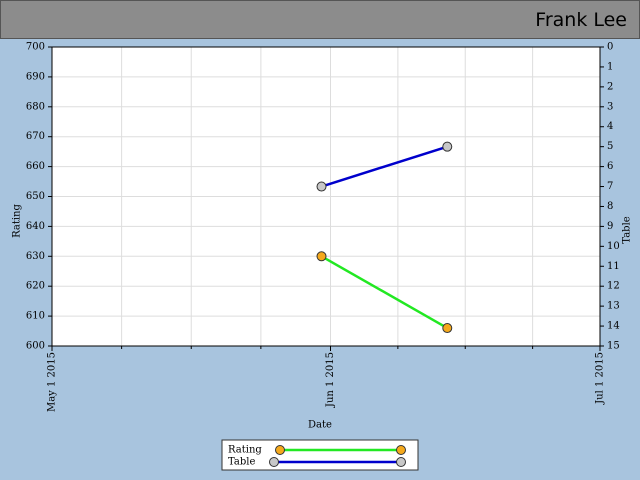 This screenshot has height=480, width=640. I want to click on y2-tick-label: 13, so click(613, 306).